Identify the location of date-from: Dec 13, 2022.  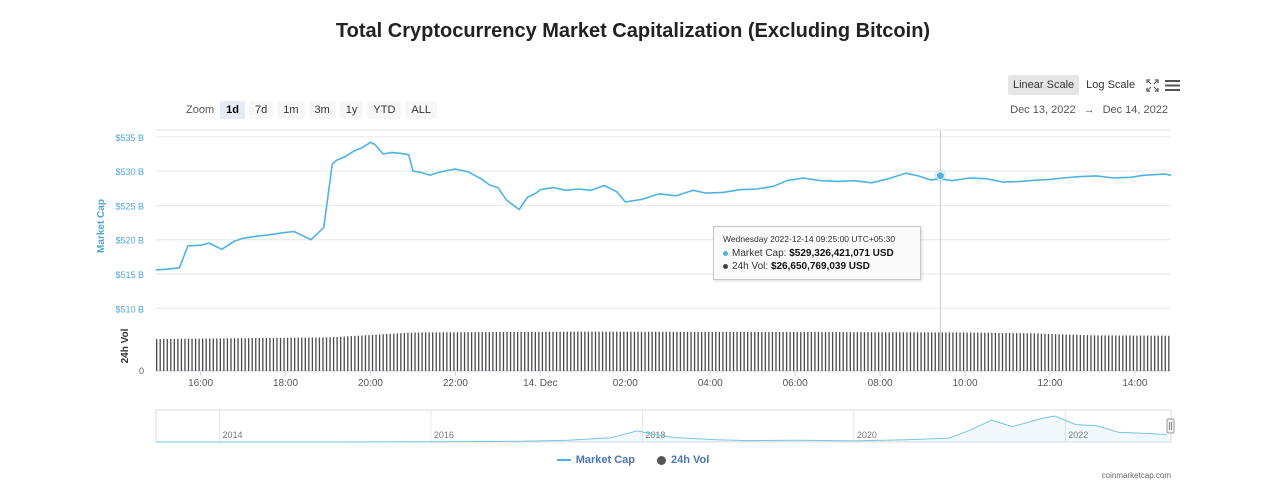
(1043, 110).